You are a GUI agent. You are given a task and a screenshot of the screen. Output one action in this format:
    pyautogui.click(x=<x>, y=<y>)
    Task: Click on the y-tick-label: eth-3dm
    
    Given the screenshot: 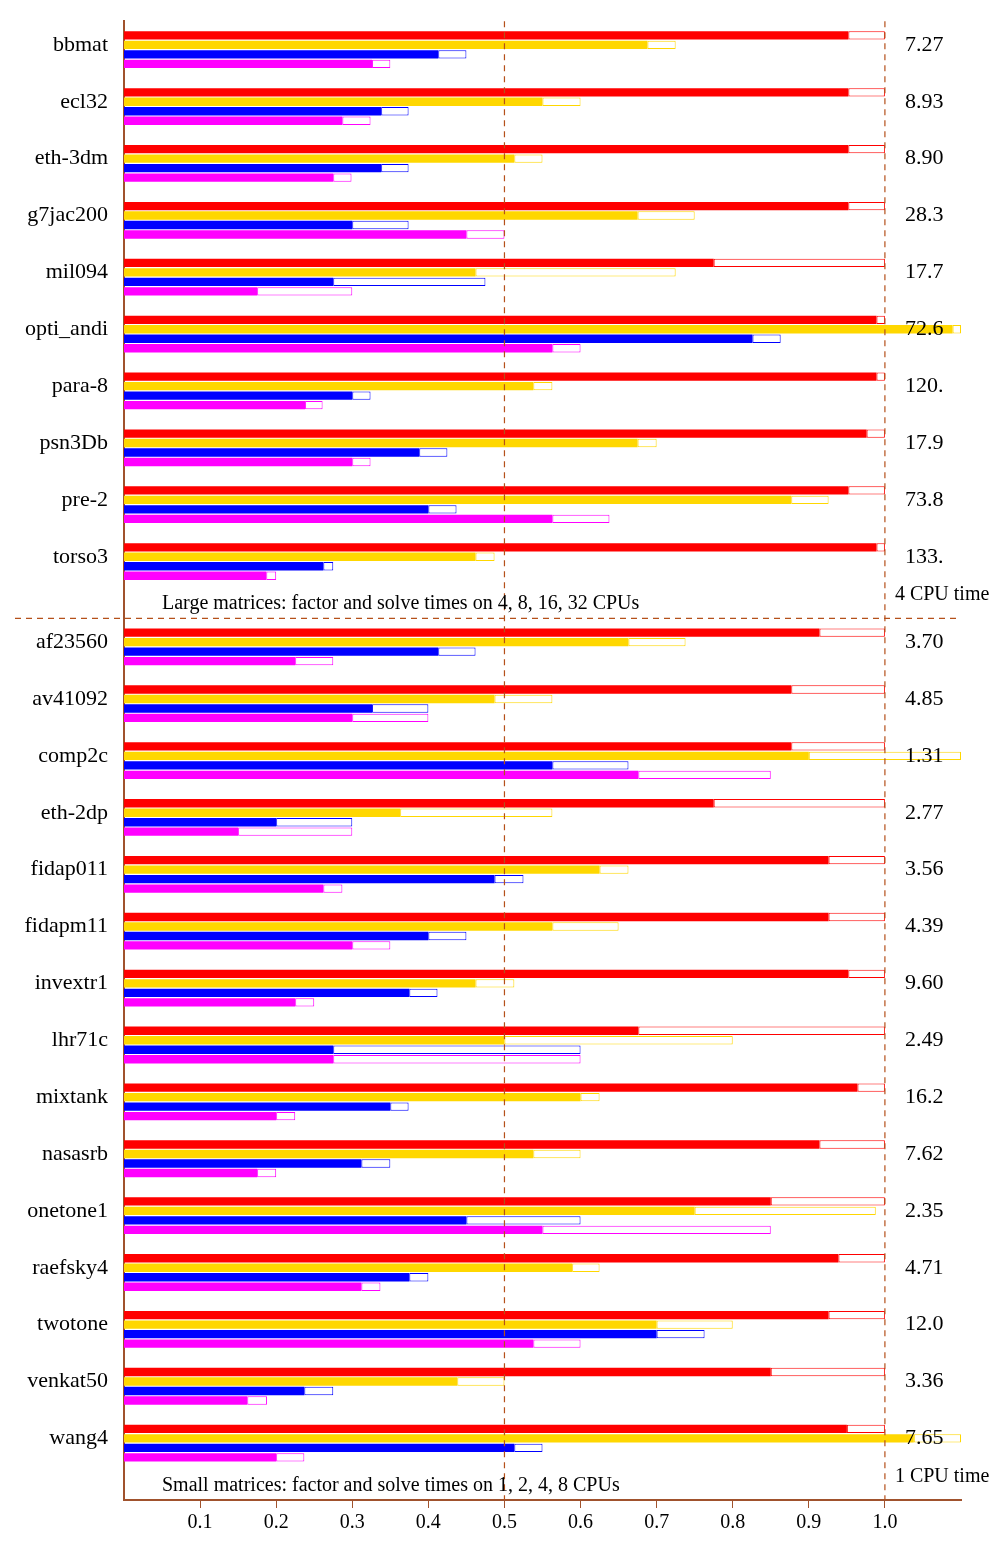 What is the action you would take?
    pyautogui.click(x=71, y=157)
    